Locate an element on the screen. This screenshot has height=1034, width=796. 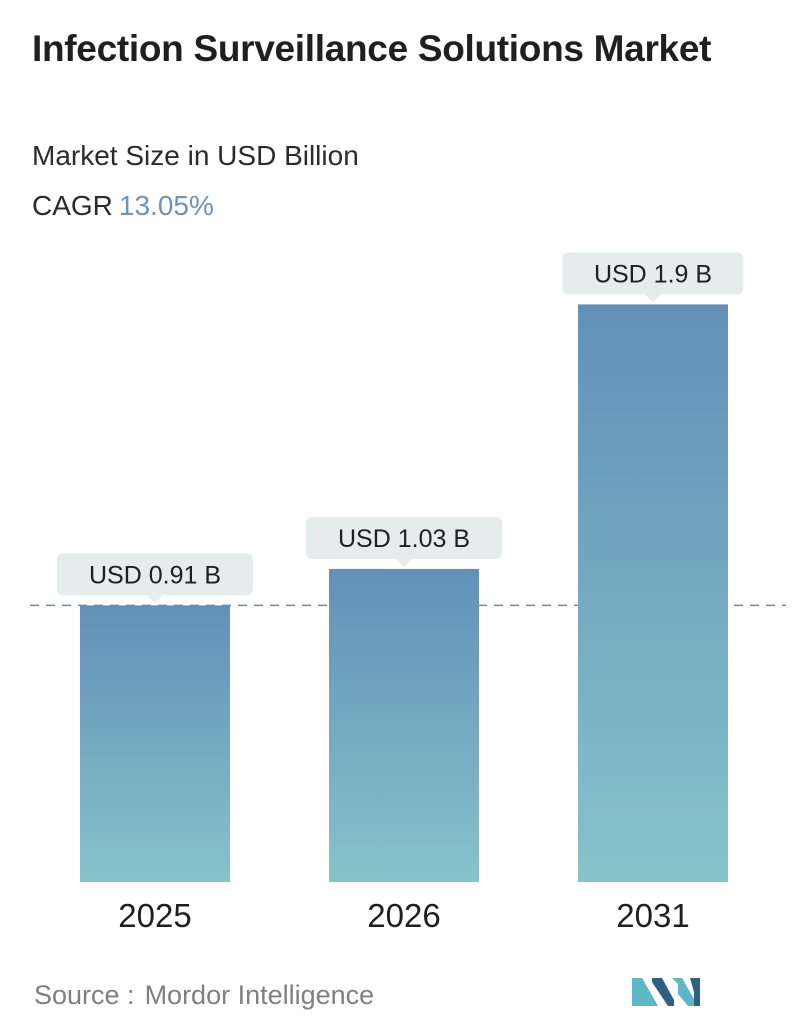
bar-2031 is located at coordinates (653, 593).